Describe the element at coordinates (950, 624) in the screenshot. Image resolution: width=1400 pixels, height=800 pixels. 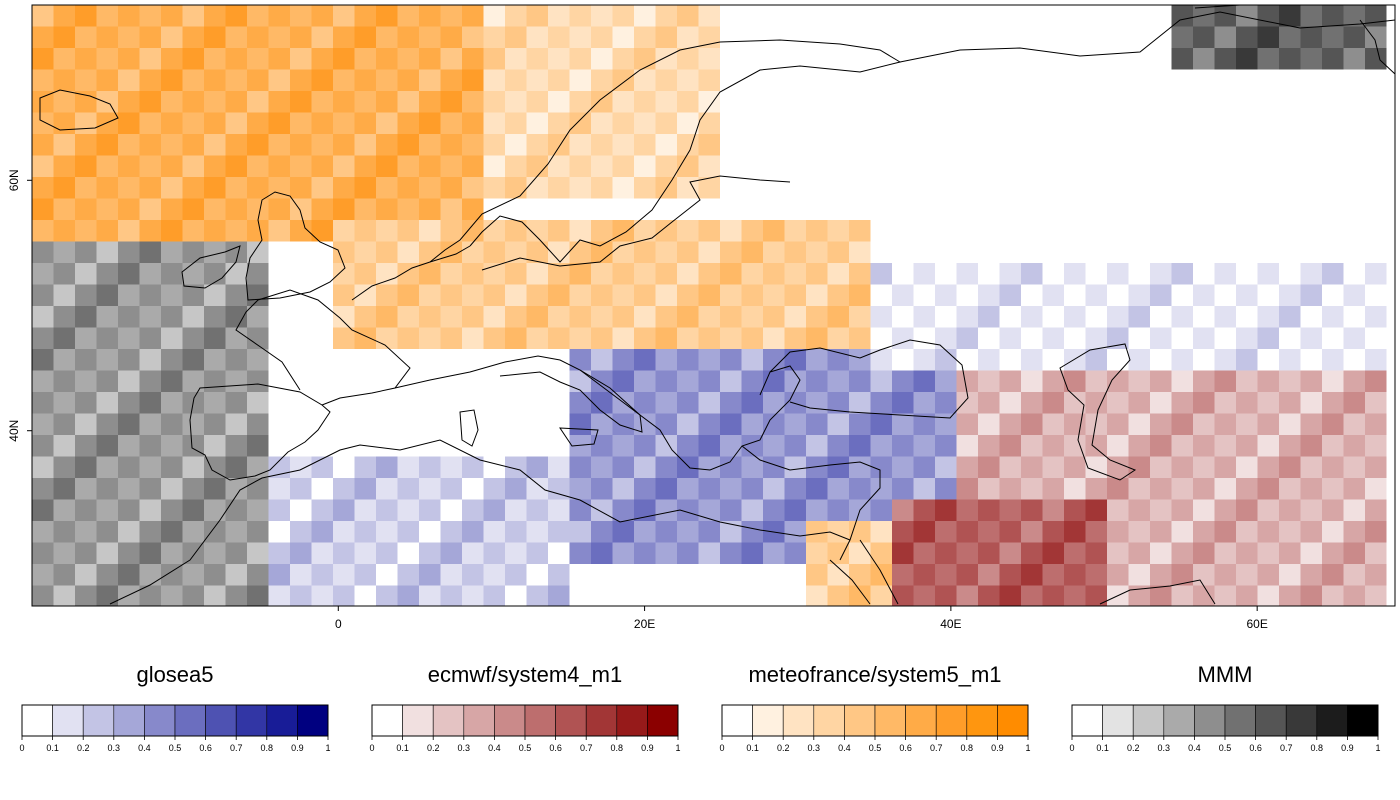
I see `x-tick-label: 40E` at that location.